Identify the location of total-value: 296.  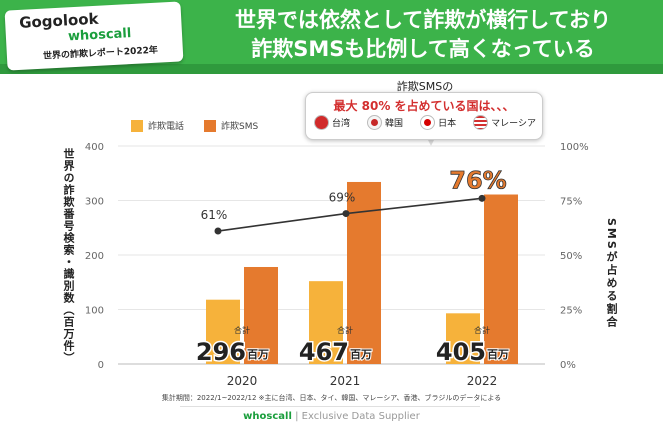
(221, 352).